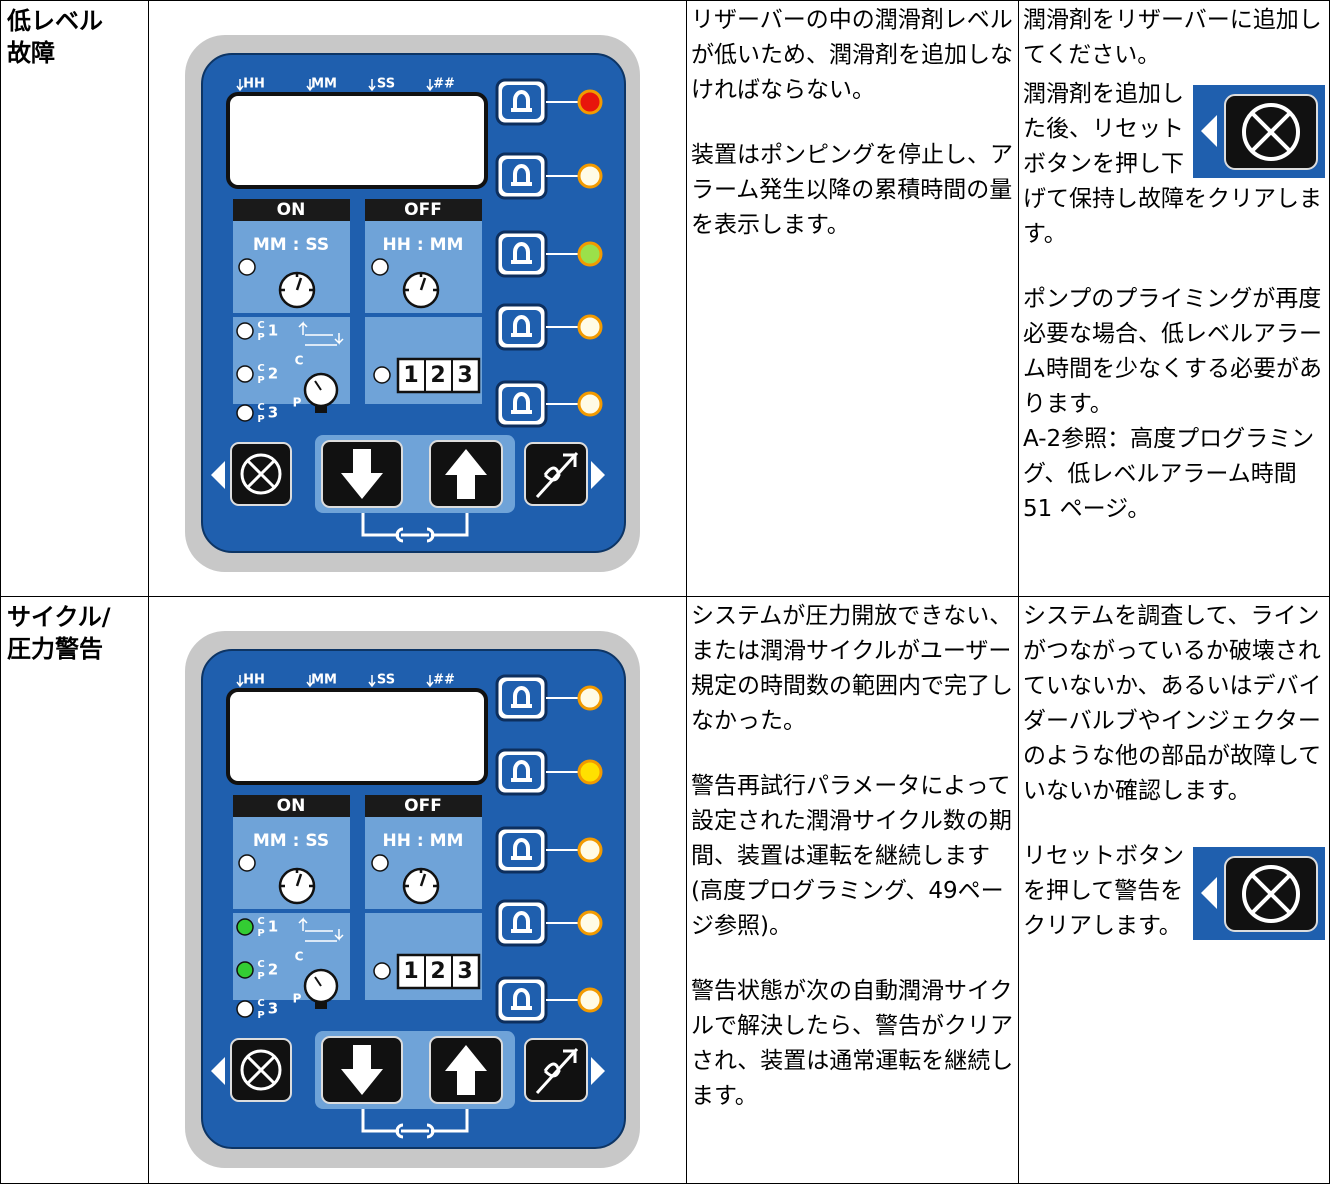 The image size is (1330, 1184). What do you see at coordinates (31, 53) in the screenshot?
I see `condition-line: 故障` at bounding box center [31, 53].